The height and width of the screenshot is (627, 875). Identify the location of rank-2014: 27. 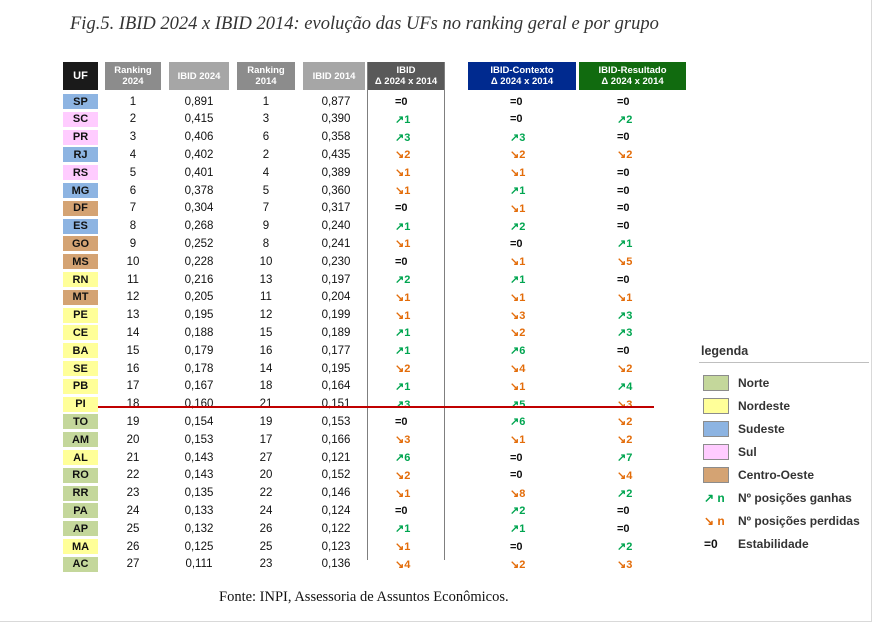
(266, 457).